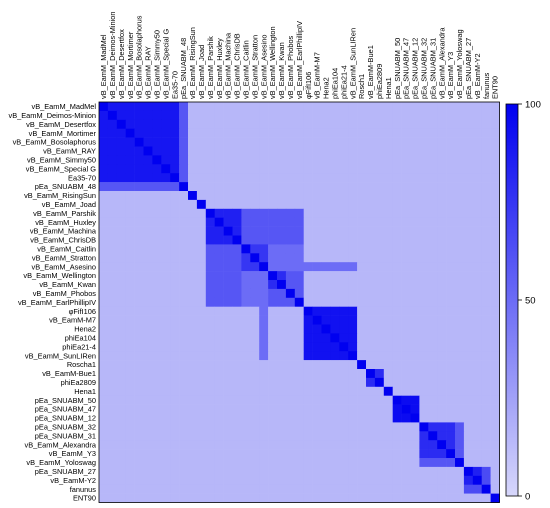 The image size is (550, 508). What do you see at coordinates (60, 355) in the screenshot?
I see `y-tick-label: vB_EamM_SunLIRen` at bounding box center [60, 355].